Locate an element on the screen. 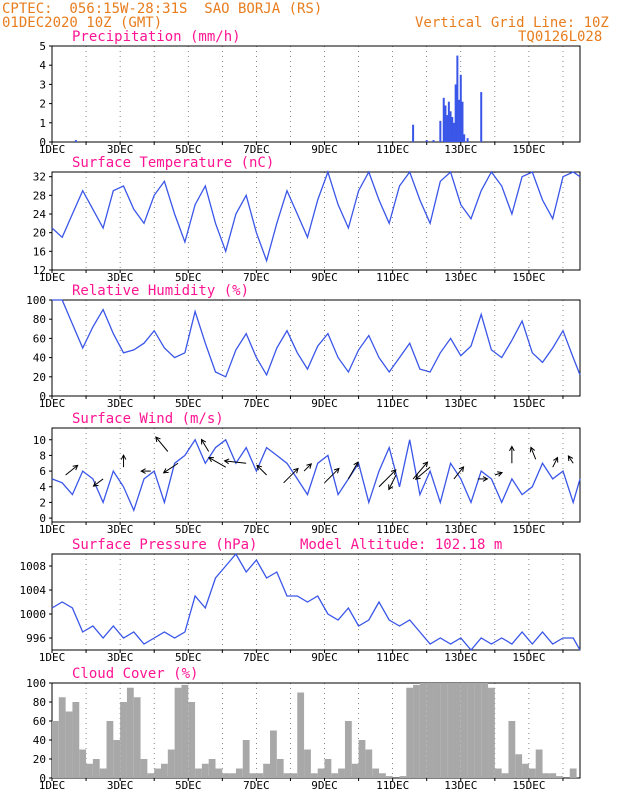 This screenshot has width=618, height=800. y-tick-label: 5 is located at coordinates (42, 46).